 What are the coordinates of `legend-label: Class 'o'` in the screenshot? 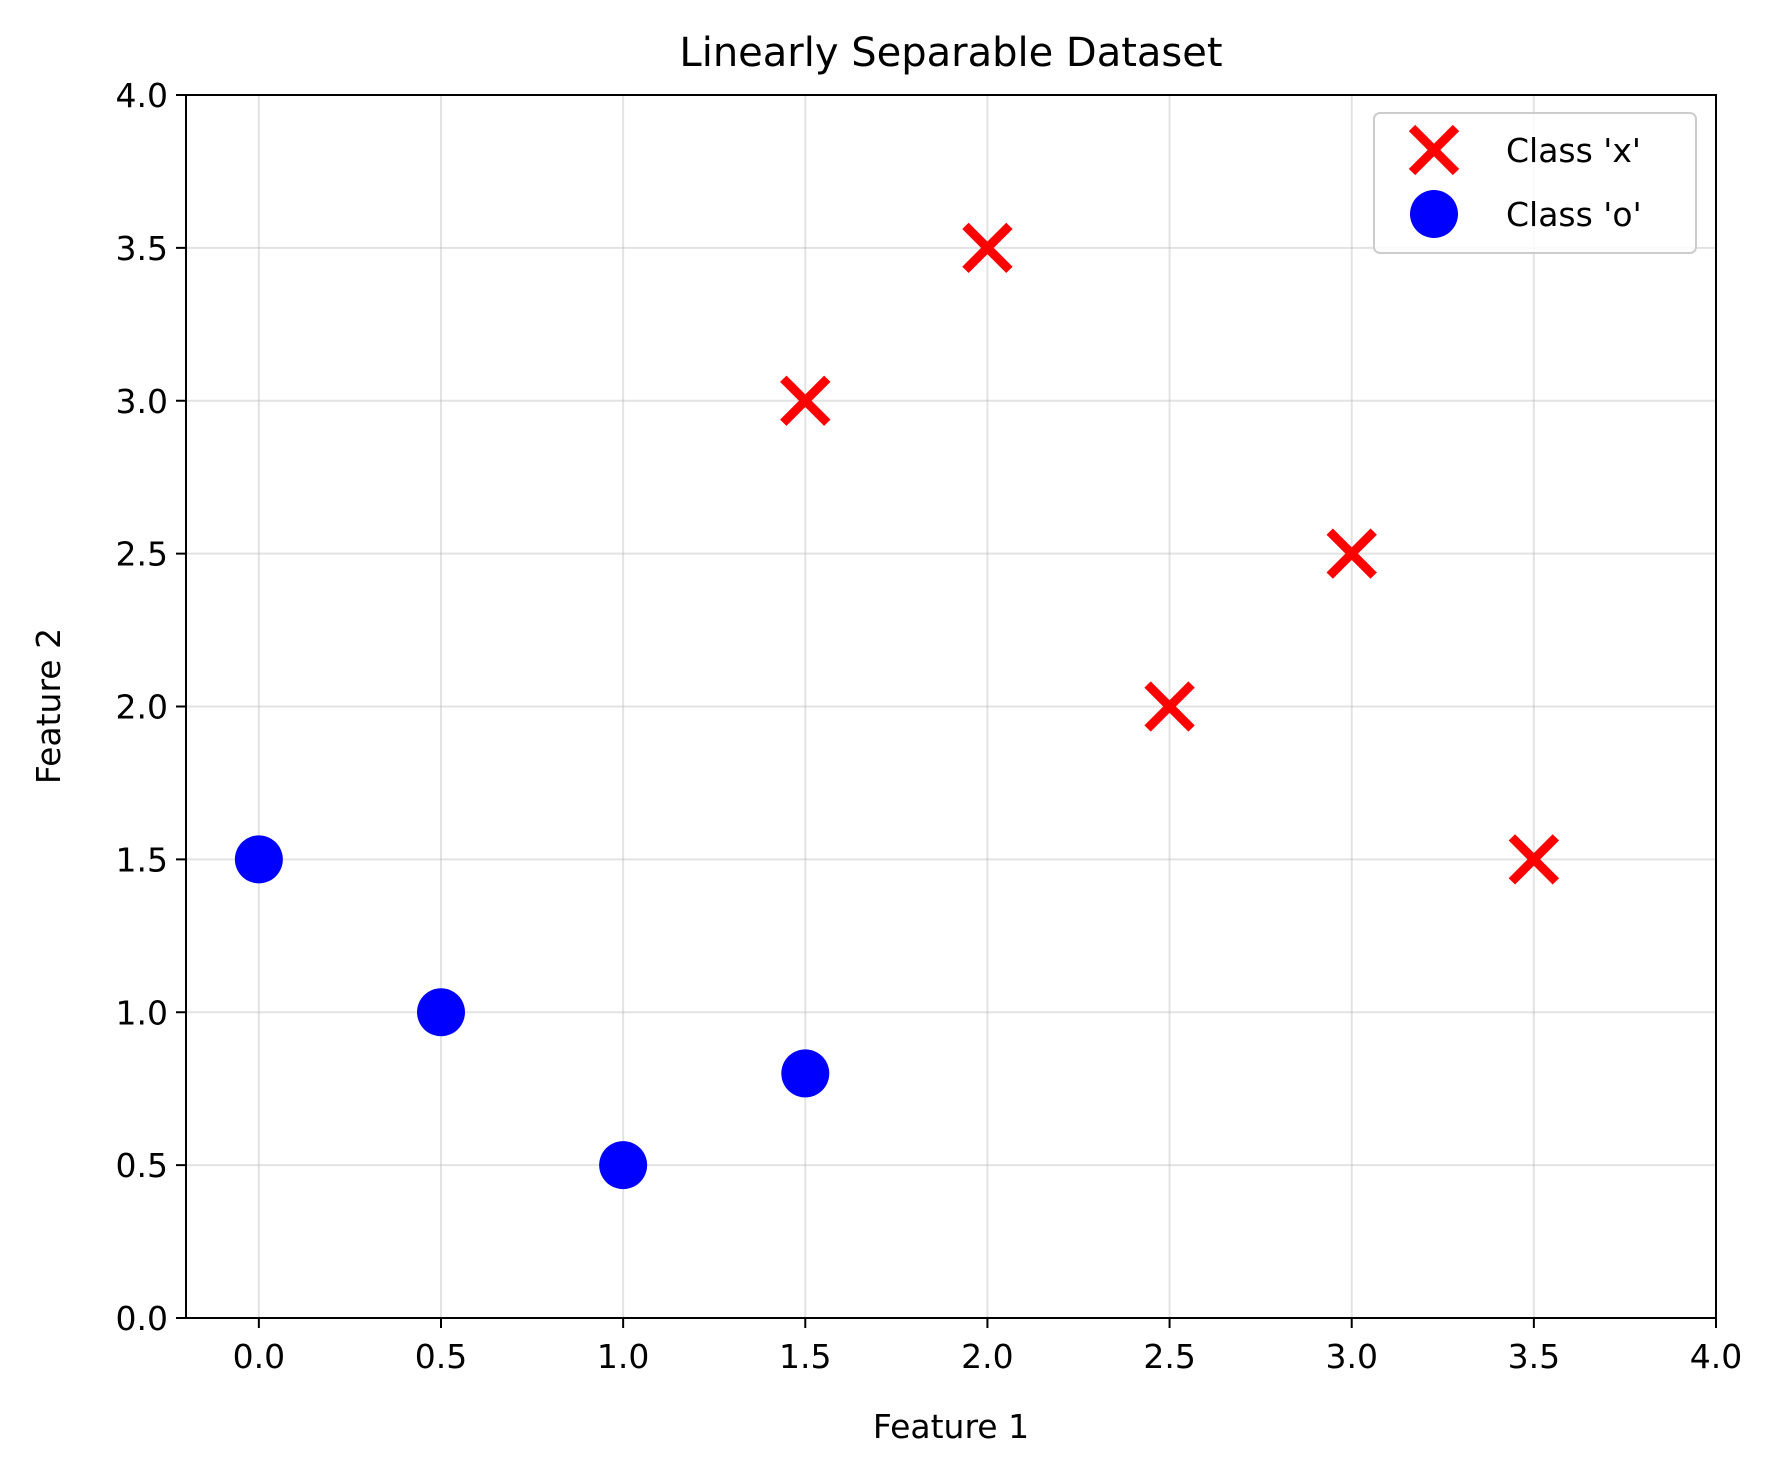 It's located at (1574, 214).